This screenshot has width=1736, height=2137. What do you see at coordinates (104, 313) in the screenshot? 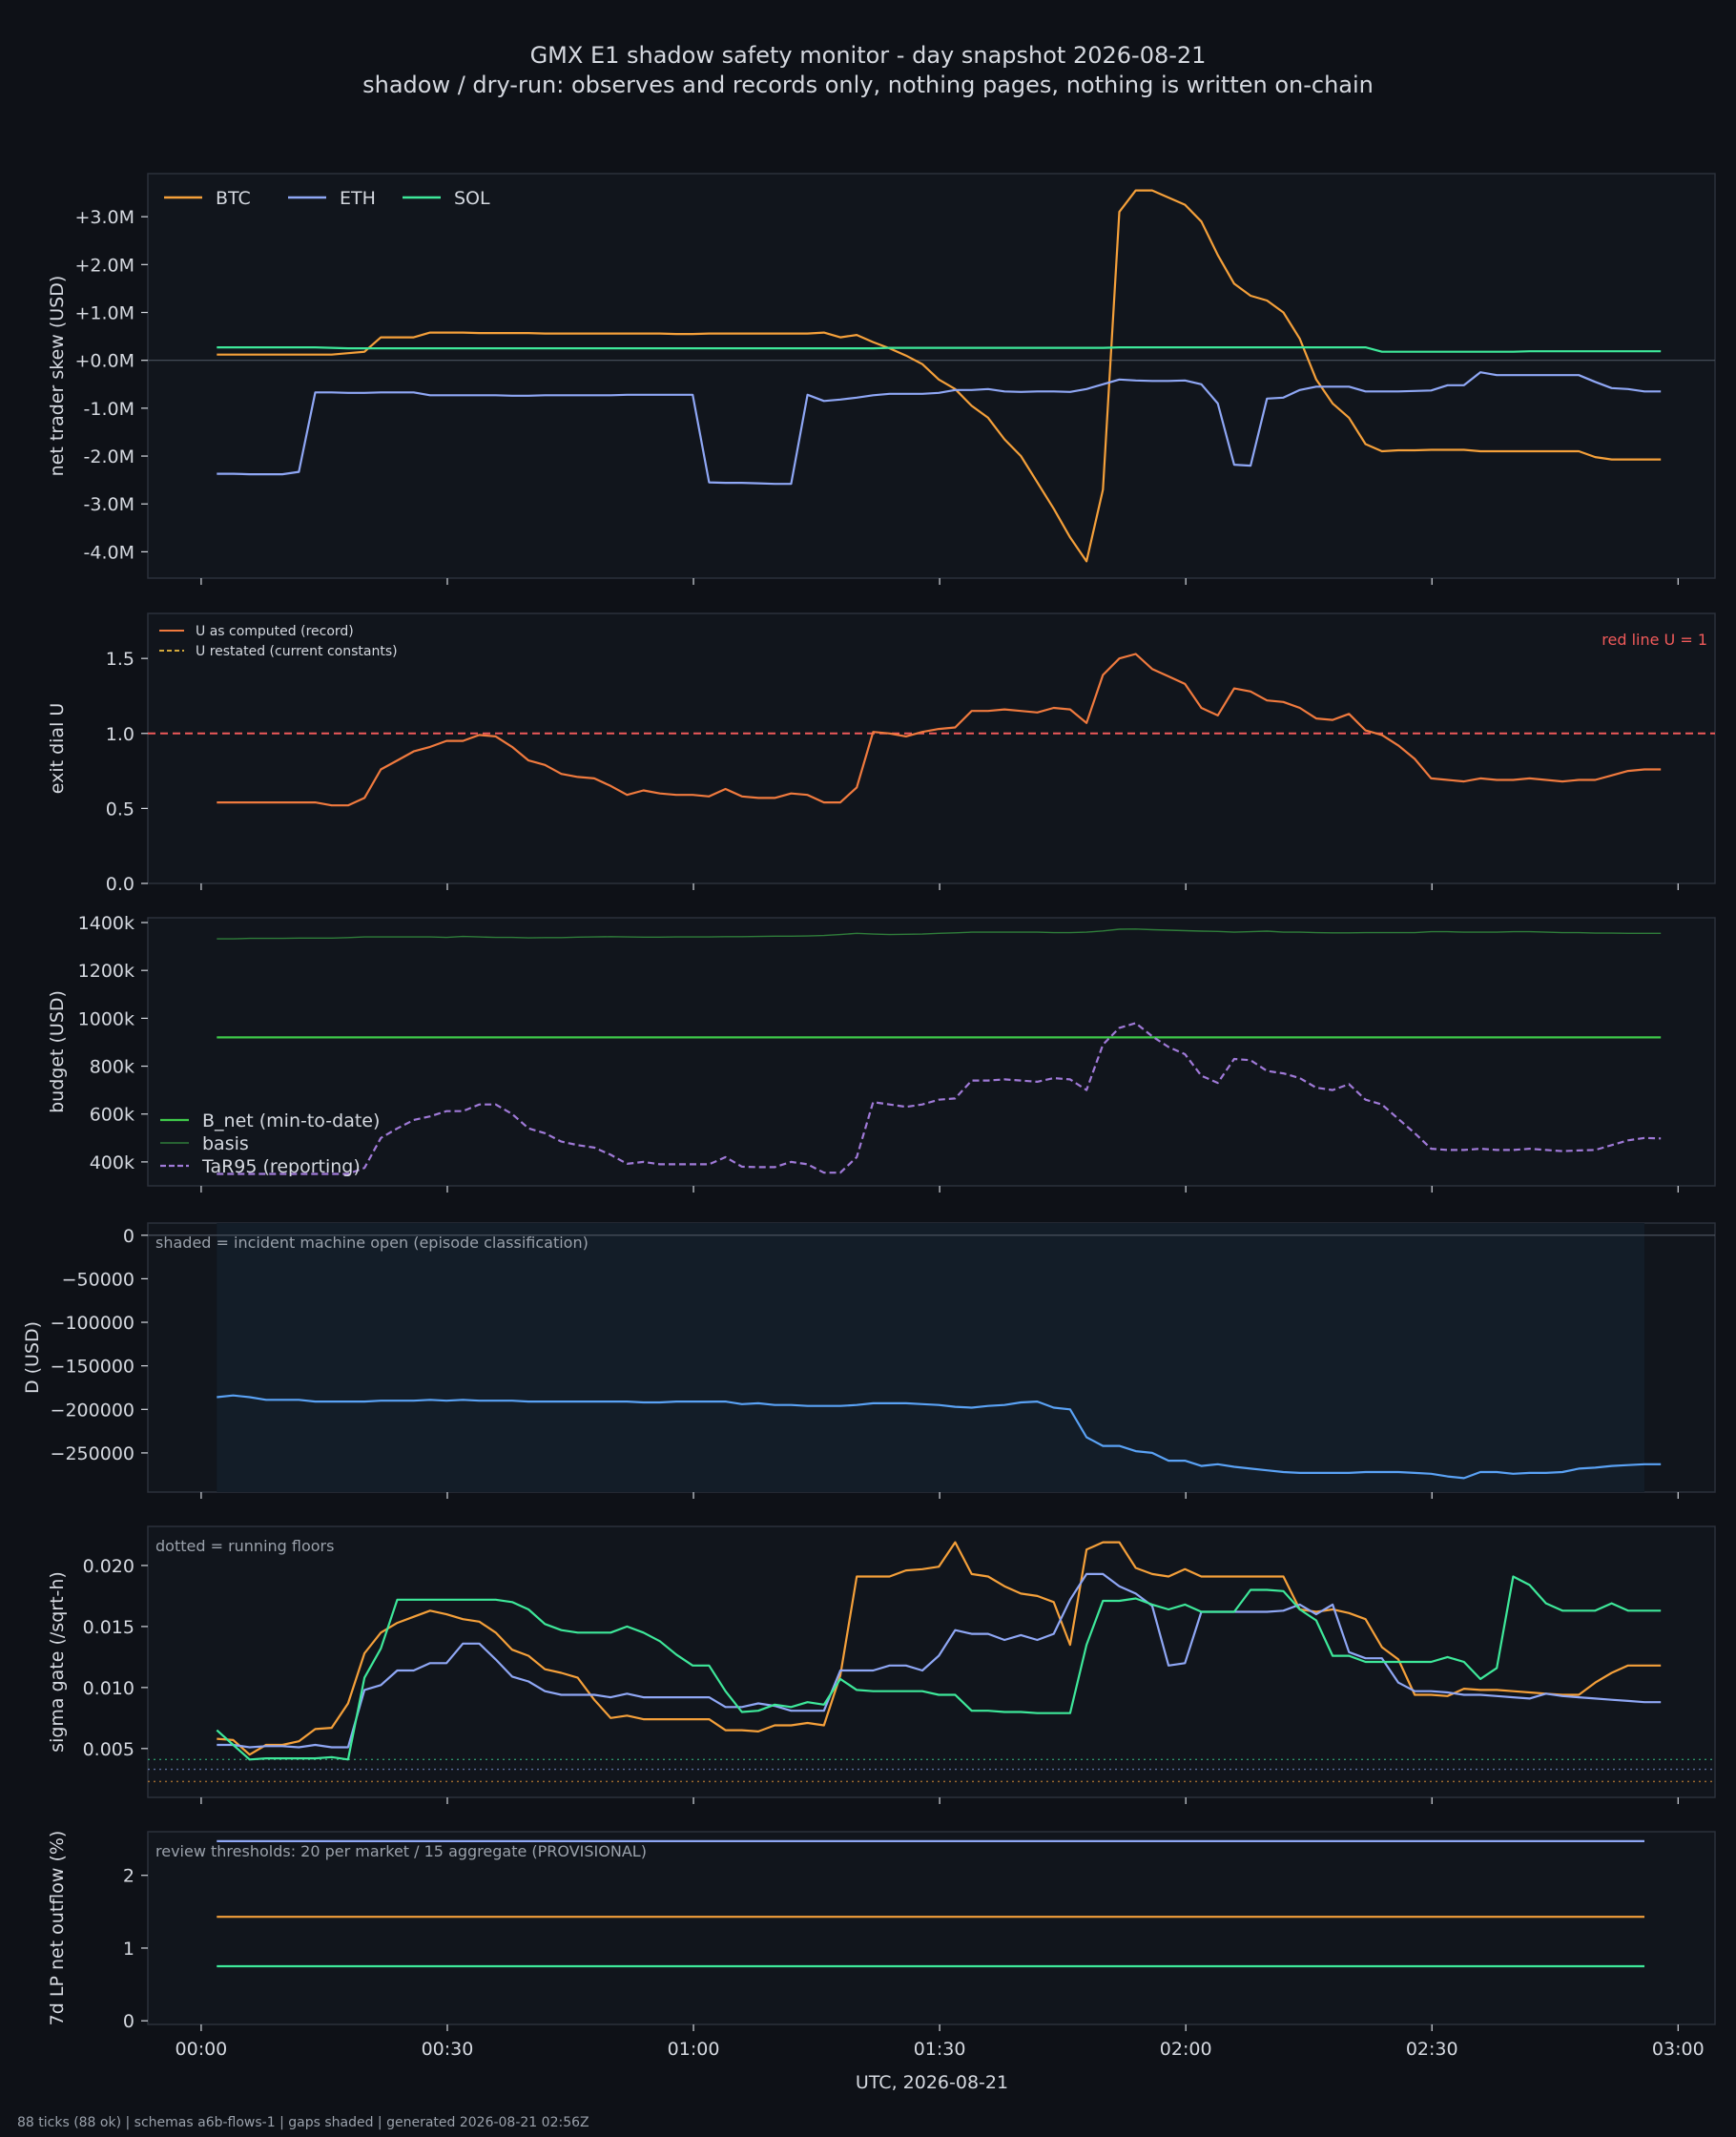
I see `y-tick-label: +1.0M` at bounding box center [104, 313].